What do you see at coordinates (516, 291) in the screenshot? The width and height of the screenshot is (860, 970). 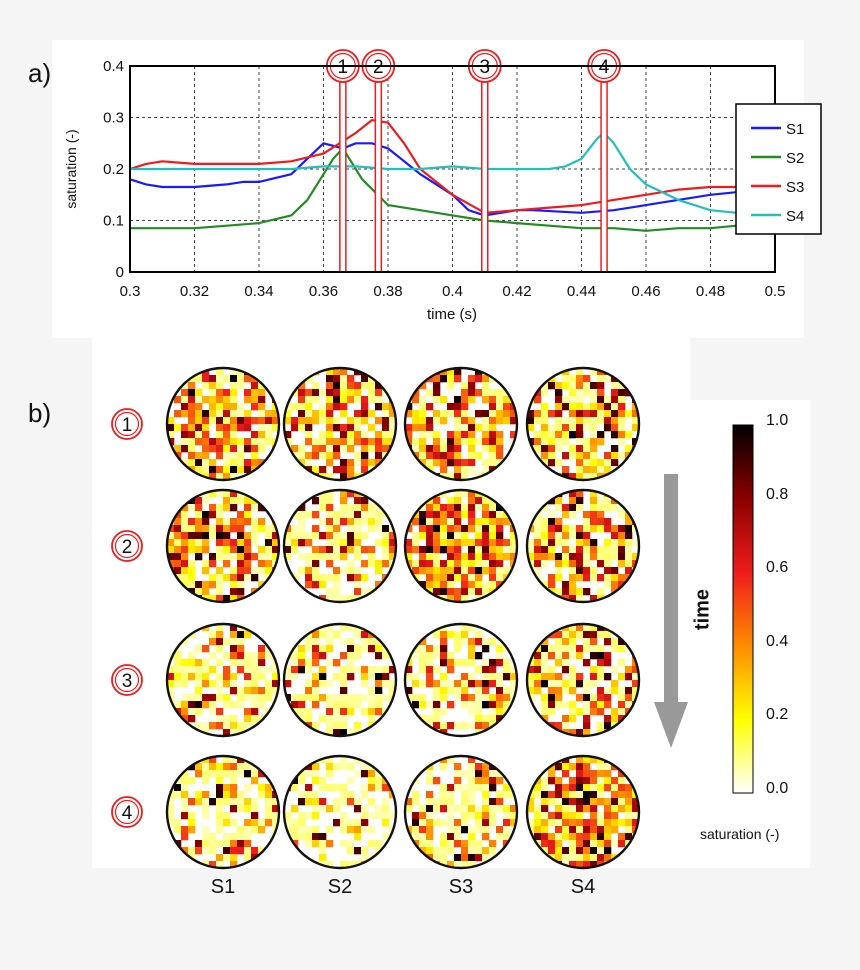 I see `x-tick-label: 0.42` at bounding box center [516, 291].